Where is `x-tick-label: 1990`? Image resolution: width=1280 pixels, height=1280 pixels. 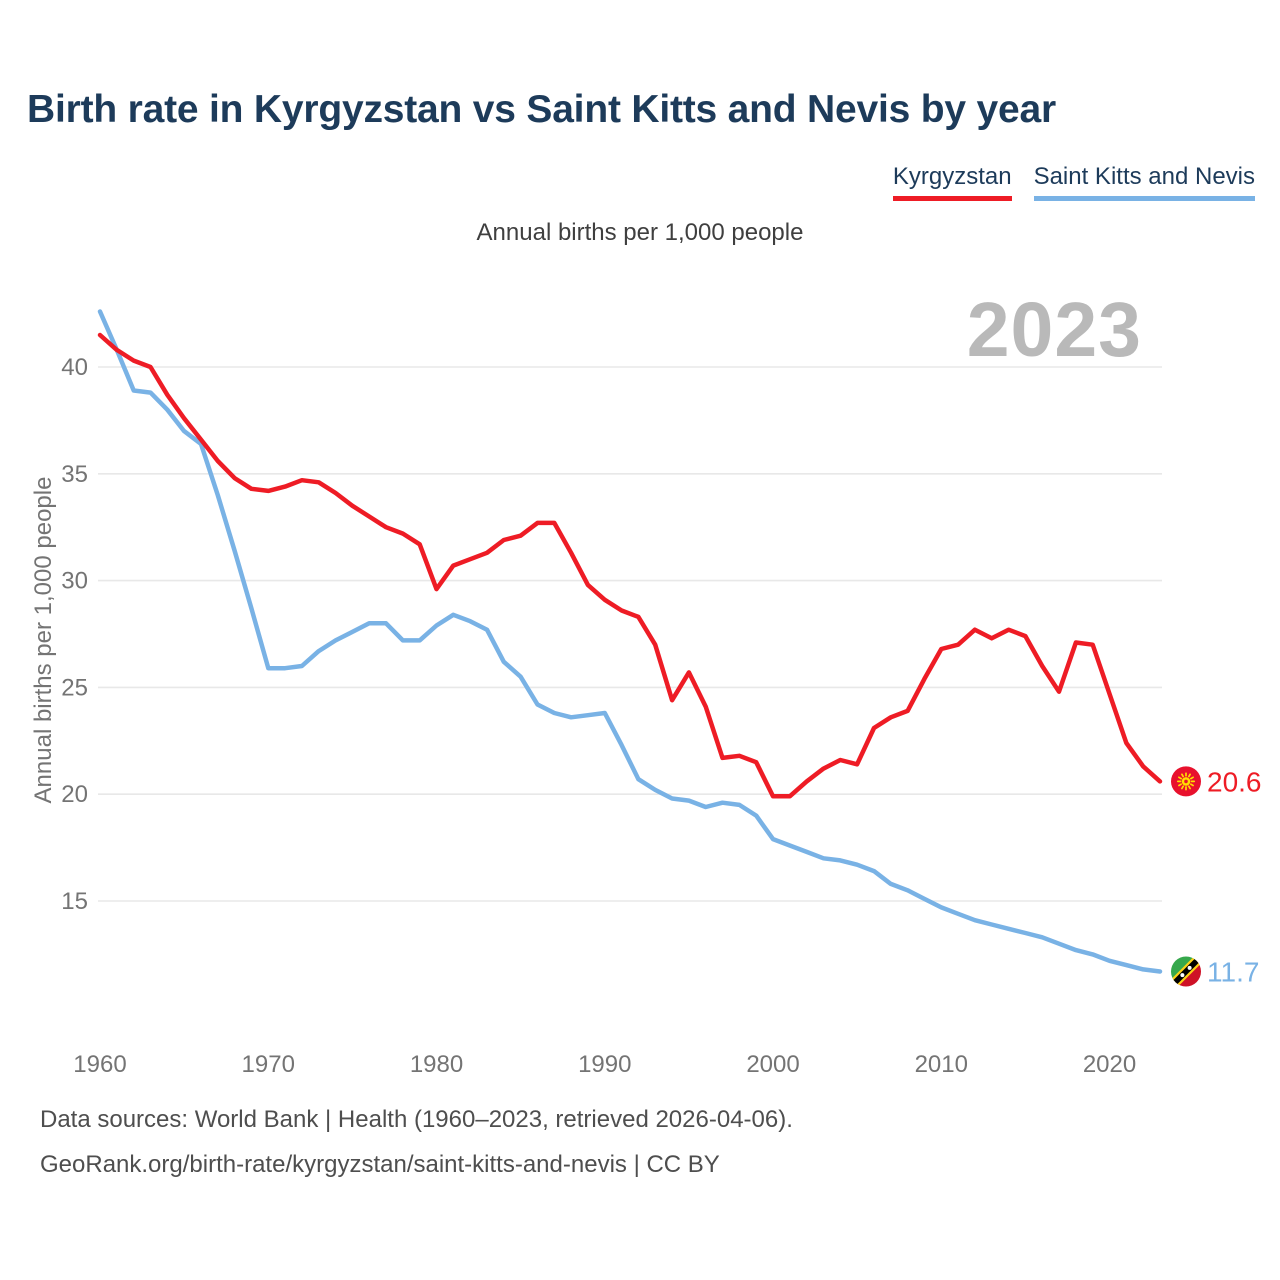 x-tick-label: 1990 is located at coordinates (604, 1064).